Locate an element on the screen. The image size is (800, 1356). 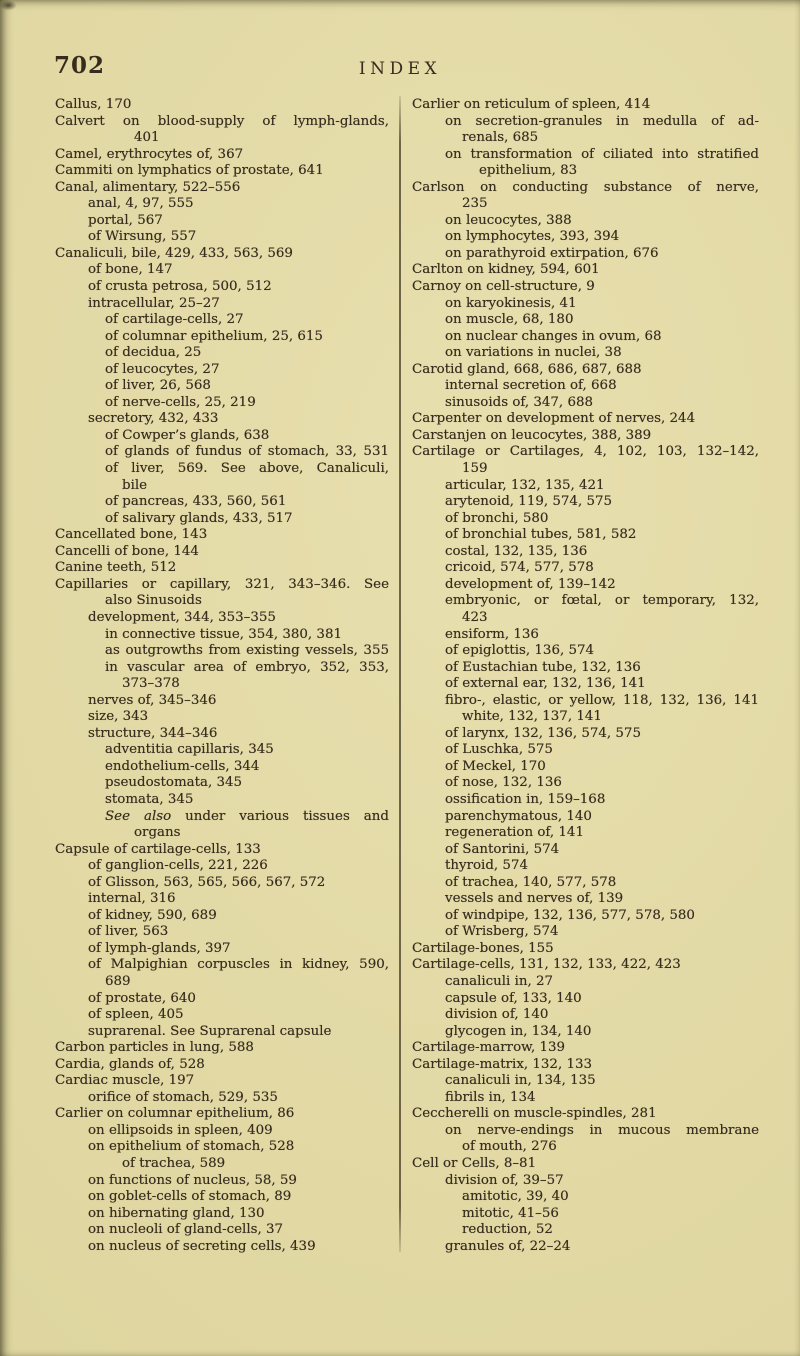
index-line: of Malpighian corpuscles in kidney, 590, is located at coordinates (238, 965).